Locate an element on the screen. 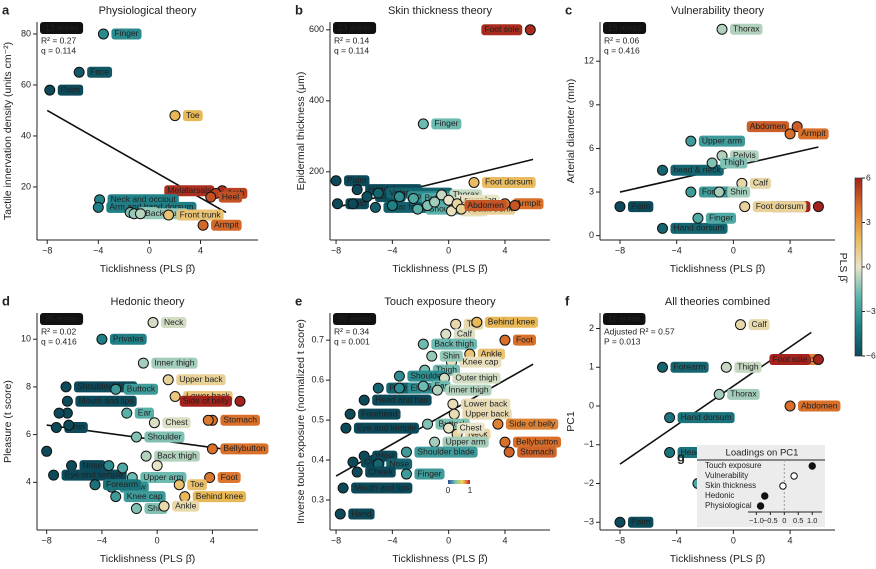 The image size is (876, 569). x-tick-label: −8 is located at coordinates (620, 540).